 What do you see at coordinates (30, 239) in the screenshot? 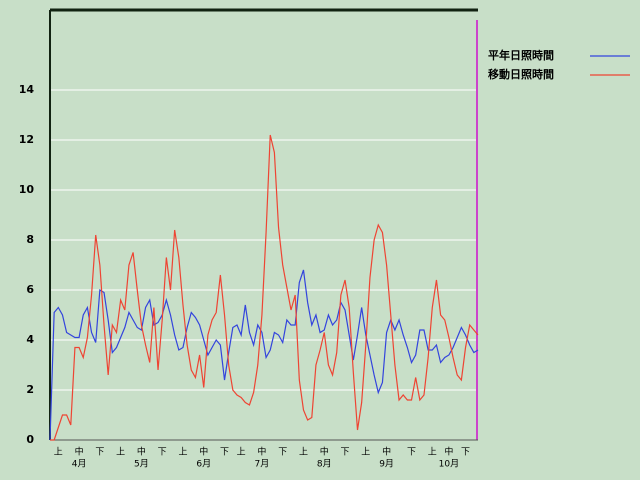
I see `y-tick-label: 8` at bounding box center [30, 239].